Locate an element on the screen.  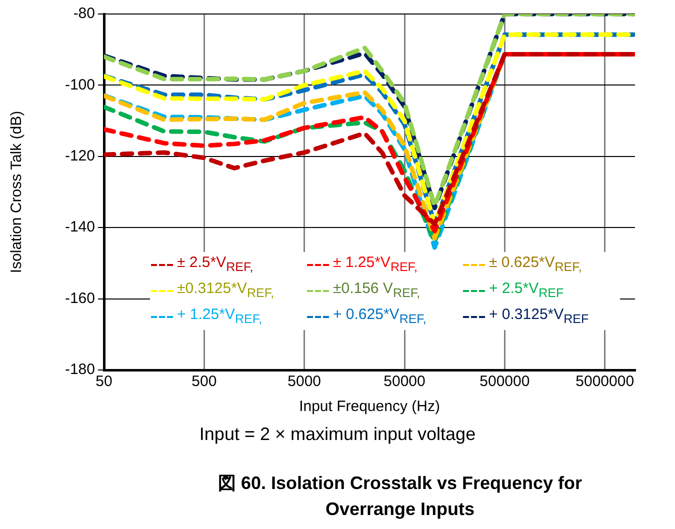
y-tick-label: -80 is located at coordinates (84, 13).